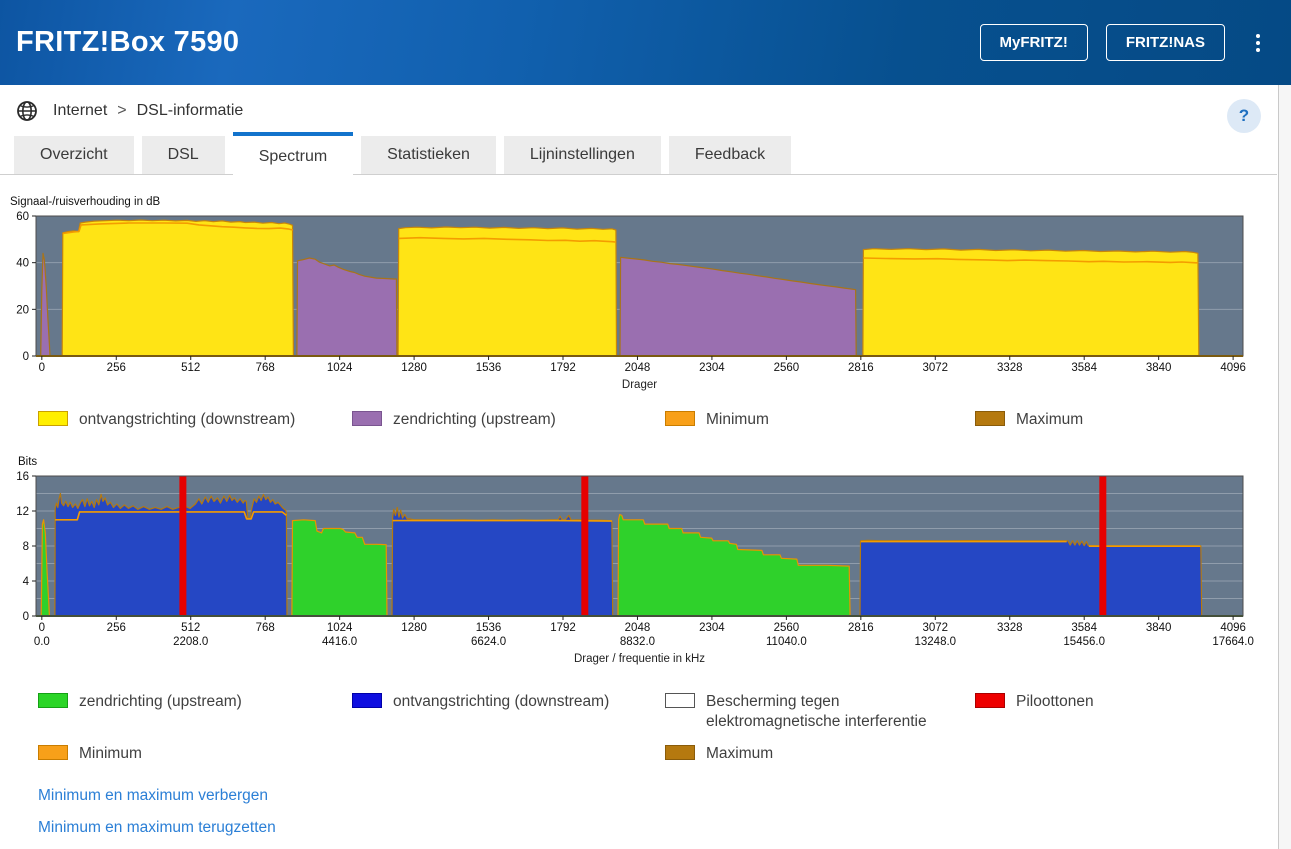 The width and height of the screenshot is (1291, 849). Describe the element at coordinates (1165, 42) in the screenshot. I see `fritznas-button: FRITZ!NAS` at that location.